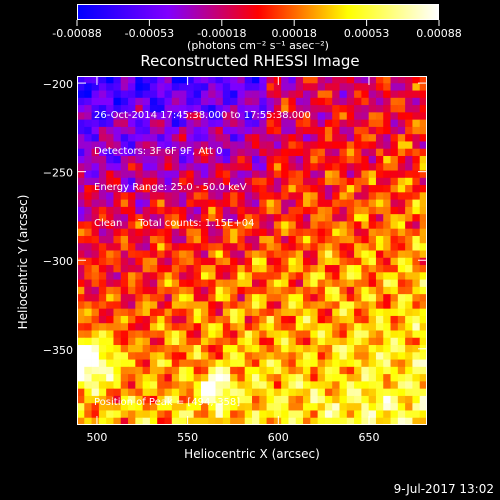  Describe the element at coordinates (252, 454) in the screenshot. I see `x-axis-label: Heliocentric X (arcsec)` at that location.